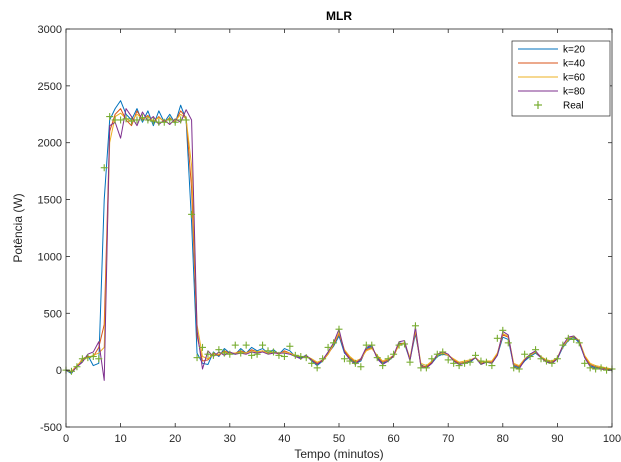 The height and width of the screenshot is (462, 621). Describe the element at coordinates (339, 439) in the screenshot. I see `x-tick-label: 50` at that location.